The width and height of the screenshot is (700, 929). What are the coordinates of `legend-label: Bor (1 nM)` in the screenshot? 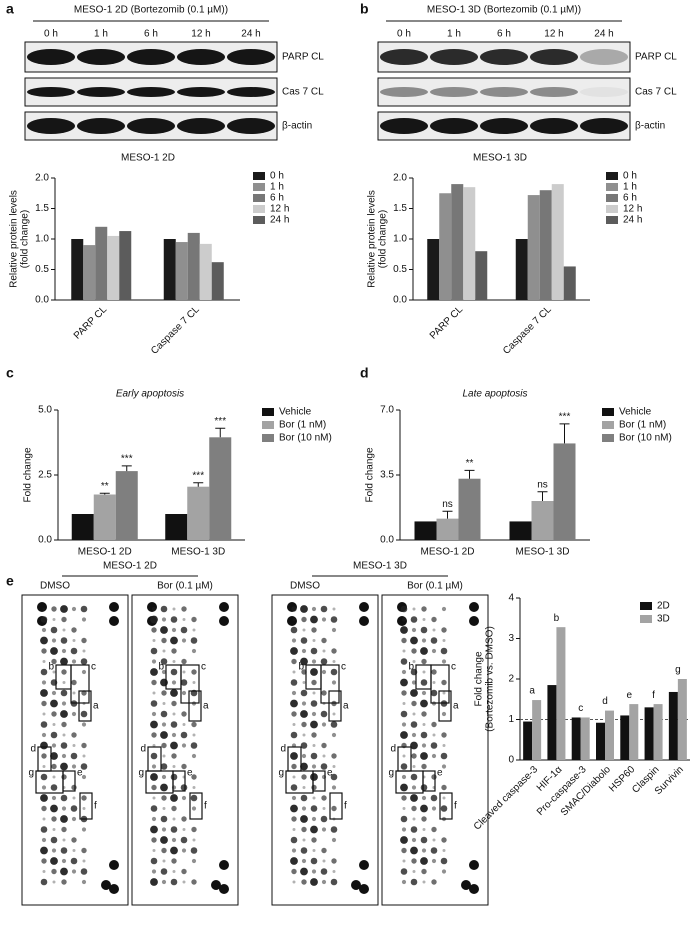 It's located at (302, 425).